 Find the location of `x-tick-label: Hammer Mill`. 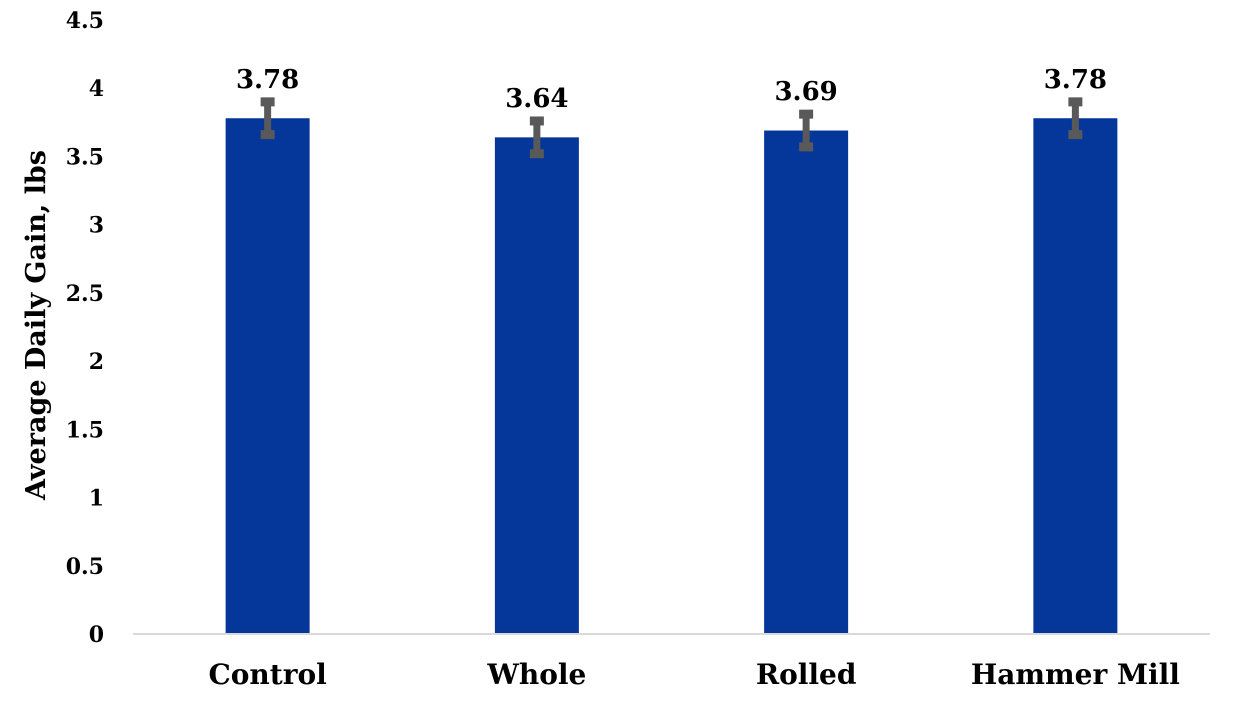

x-tick-label: Hammer Mill is located at coordinates (1075, 674).